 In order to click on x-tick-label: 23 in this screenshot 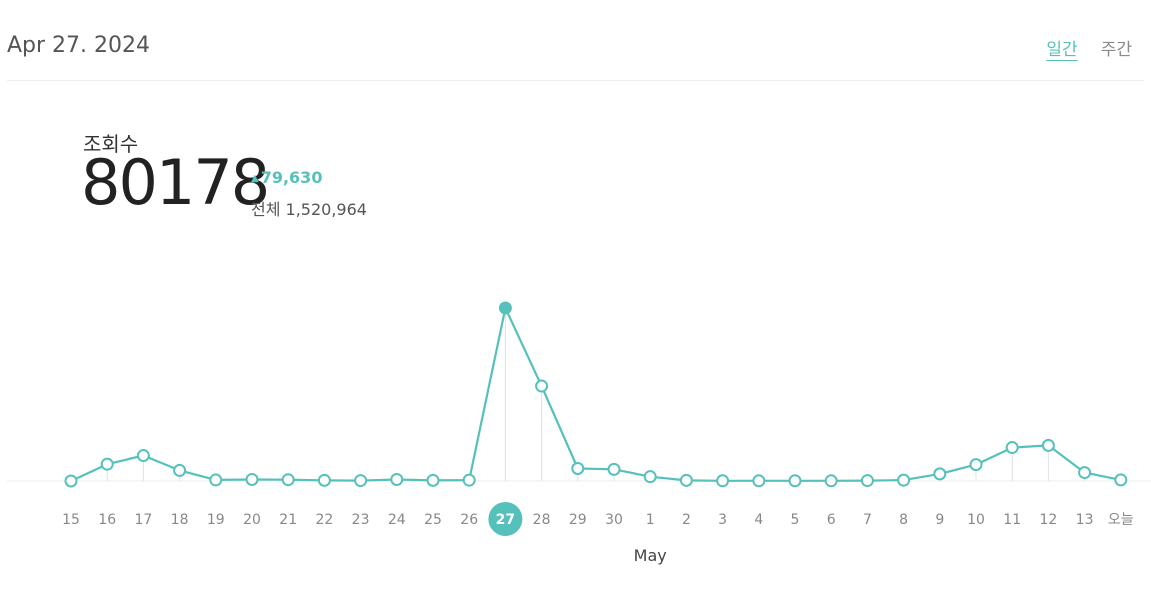, I will do `click(361, 520)`.